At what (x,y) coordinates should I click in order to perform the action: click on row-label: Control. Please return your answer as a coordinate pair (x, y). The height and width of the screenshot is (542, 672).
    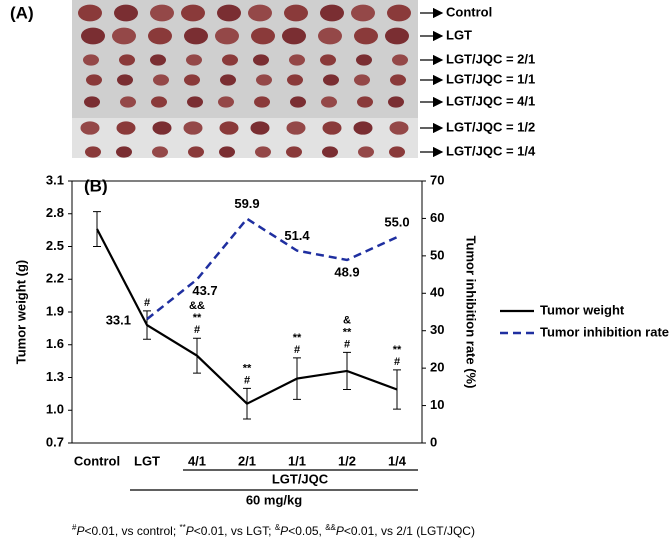
    Looking at the image, I should click on (469, 11).